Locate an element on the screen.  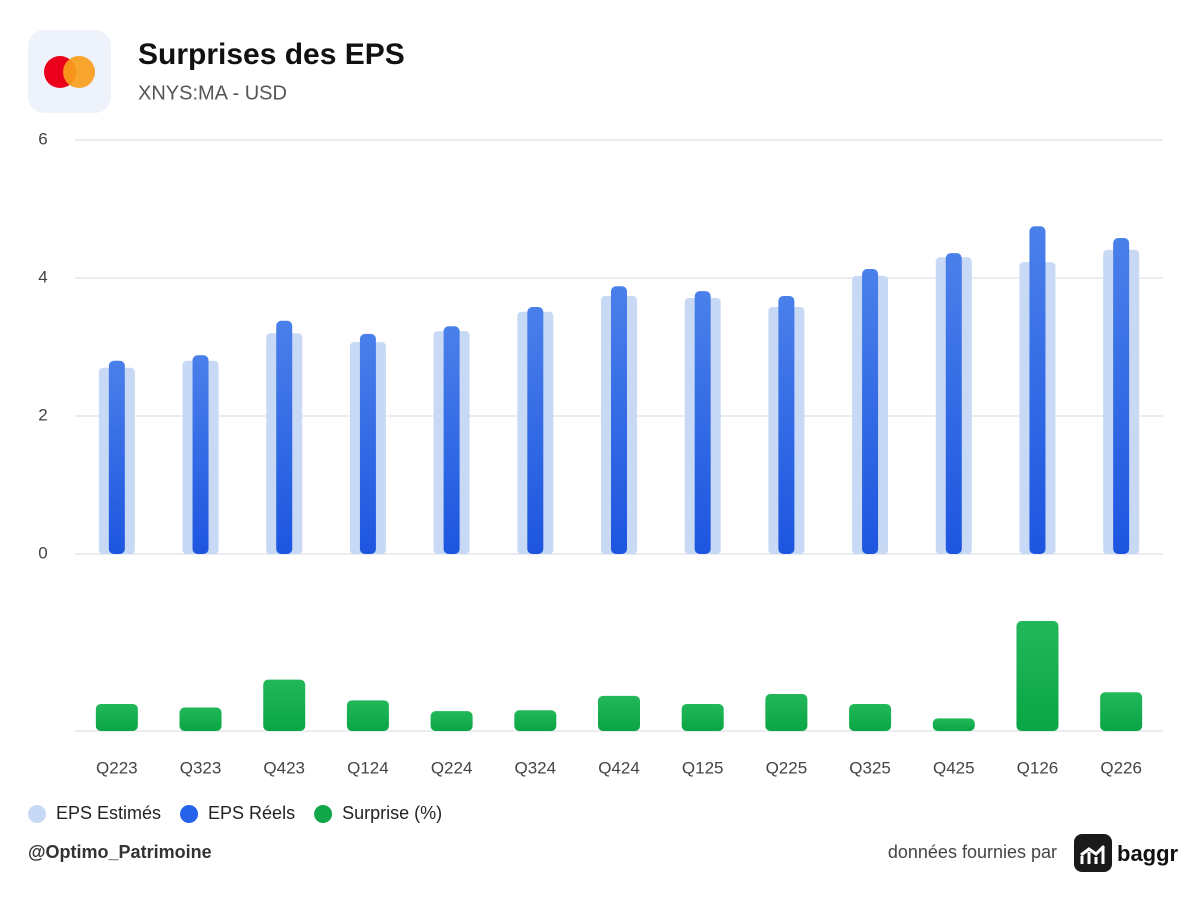
x-tick-label: Q124 is located at coordinates (368, 767).